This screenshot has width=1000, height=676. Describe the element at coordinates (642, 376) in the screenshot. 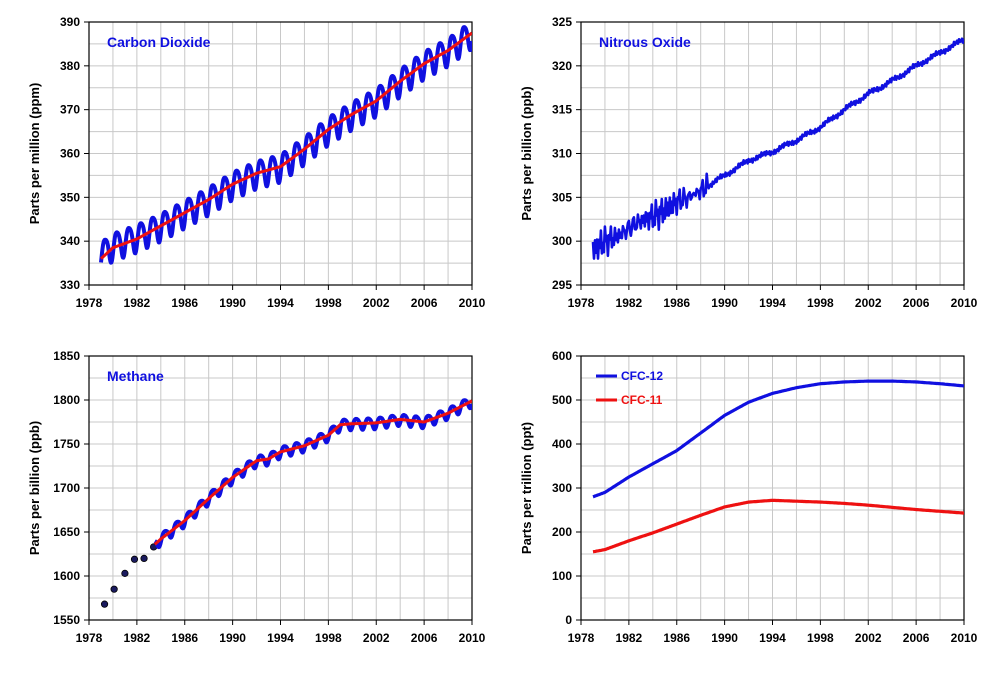

I see `legend-label: CFC-12` at that location.